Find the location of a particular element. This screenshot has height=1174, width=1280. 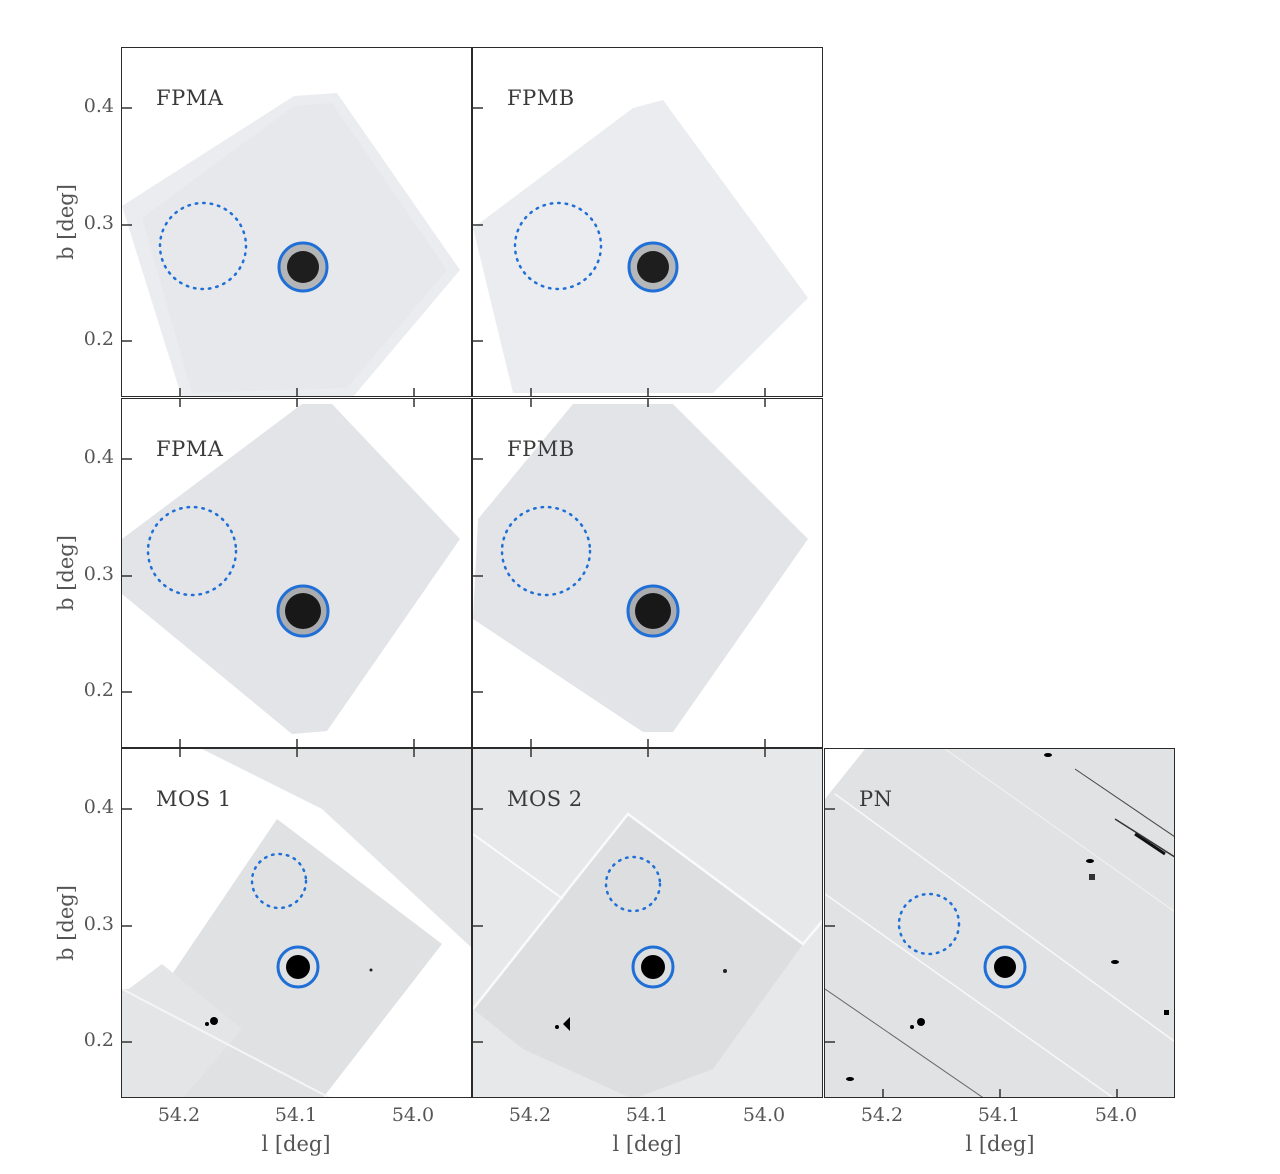

panel-label: PN is located at coordinates (876, 799).